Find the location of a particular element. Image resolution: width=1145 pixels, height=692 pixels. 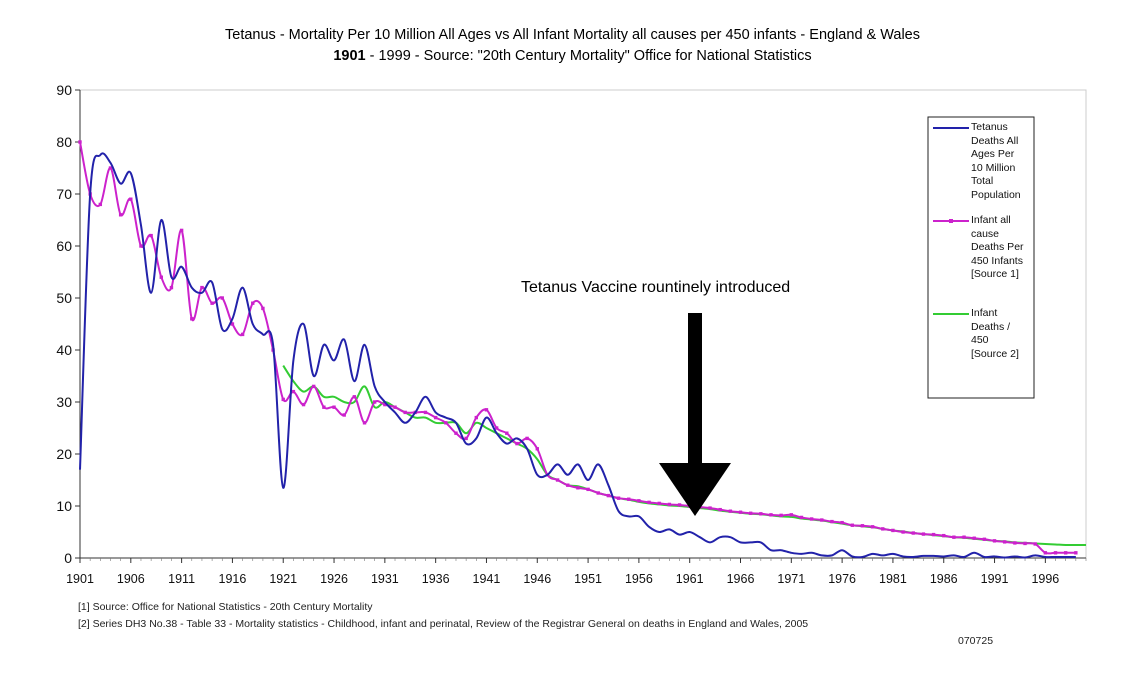

legend-line: Population is located at coordinates (996, 194).